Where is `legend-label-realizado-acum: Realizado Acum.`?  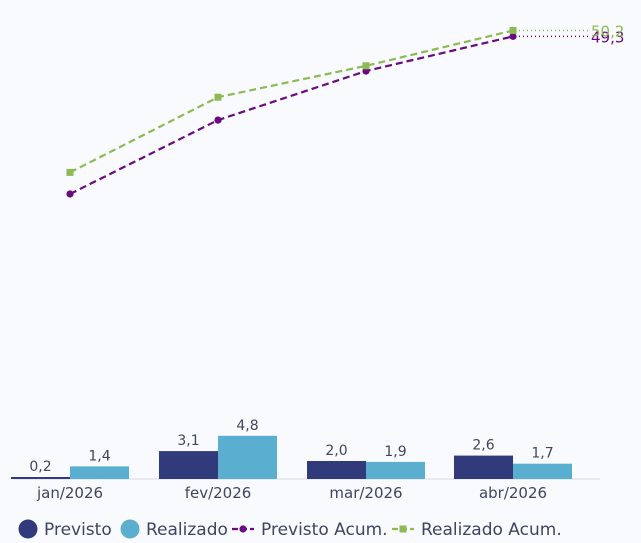
legend-label-realizado-acum: Realizado Acum. is located at coordinates (491, 530).